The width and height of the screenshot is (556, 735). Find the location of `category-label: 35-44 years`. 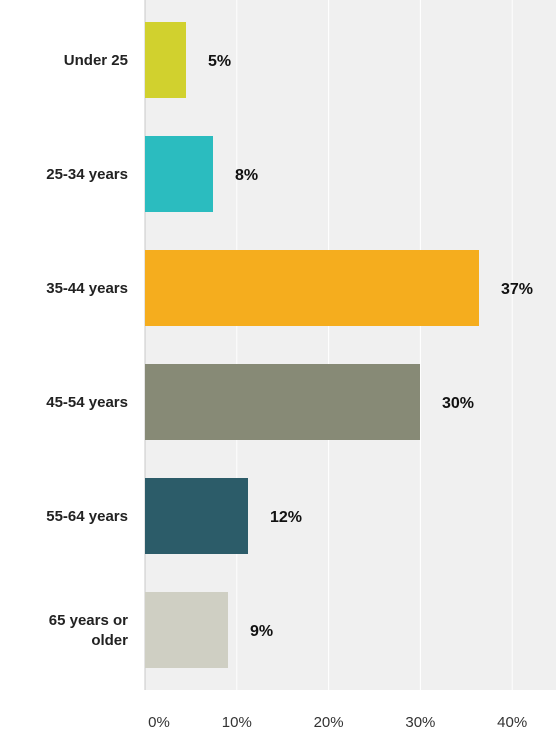

category-label: 35-44 years is located at coordinates (87, 288).